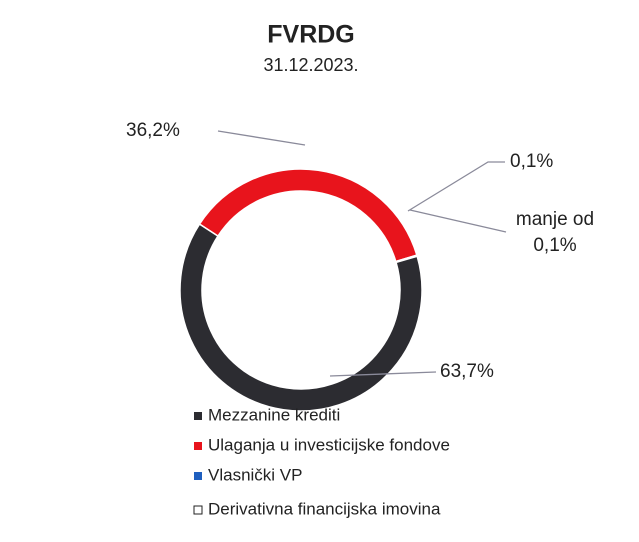  I want to click on data-label: 36,2%, so click(153, 130).